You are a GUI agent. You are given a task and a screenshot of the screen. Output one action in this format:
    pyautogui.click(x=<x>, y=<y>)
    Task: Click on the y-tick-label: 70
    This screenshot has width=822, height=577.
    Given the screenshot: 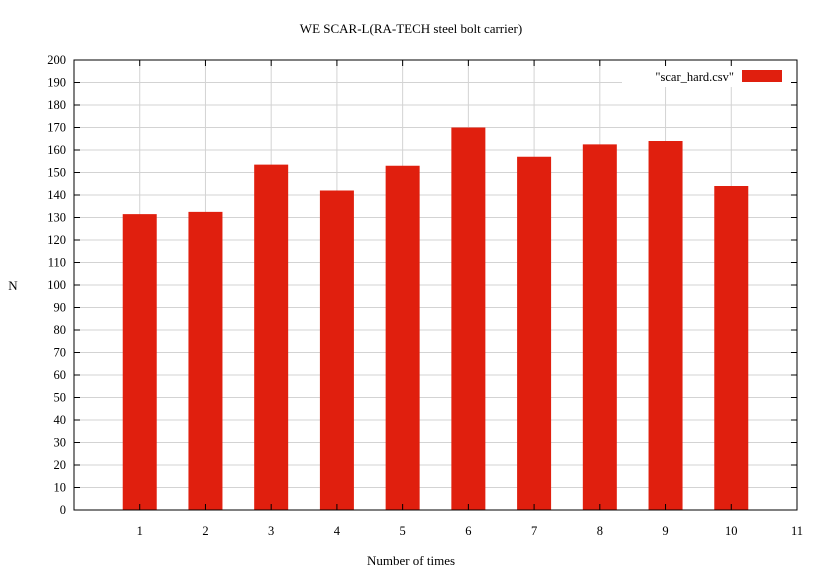 What is the action you would take?
    pyautogui.click(x=60, y=353)
    